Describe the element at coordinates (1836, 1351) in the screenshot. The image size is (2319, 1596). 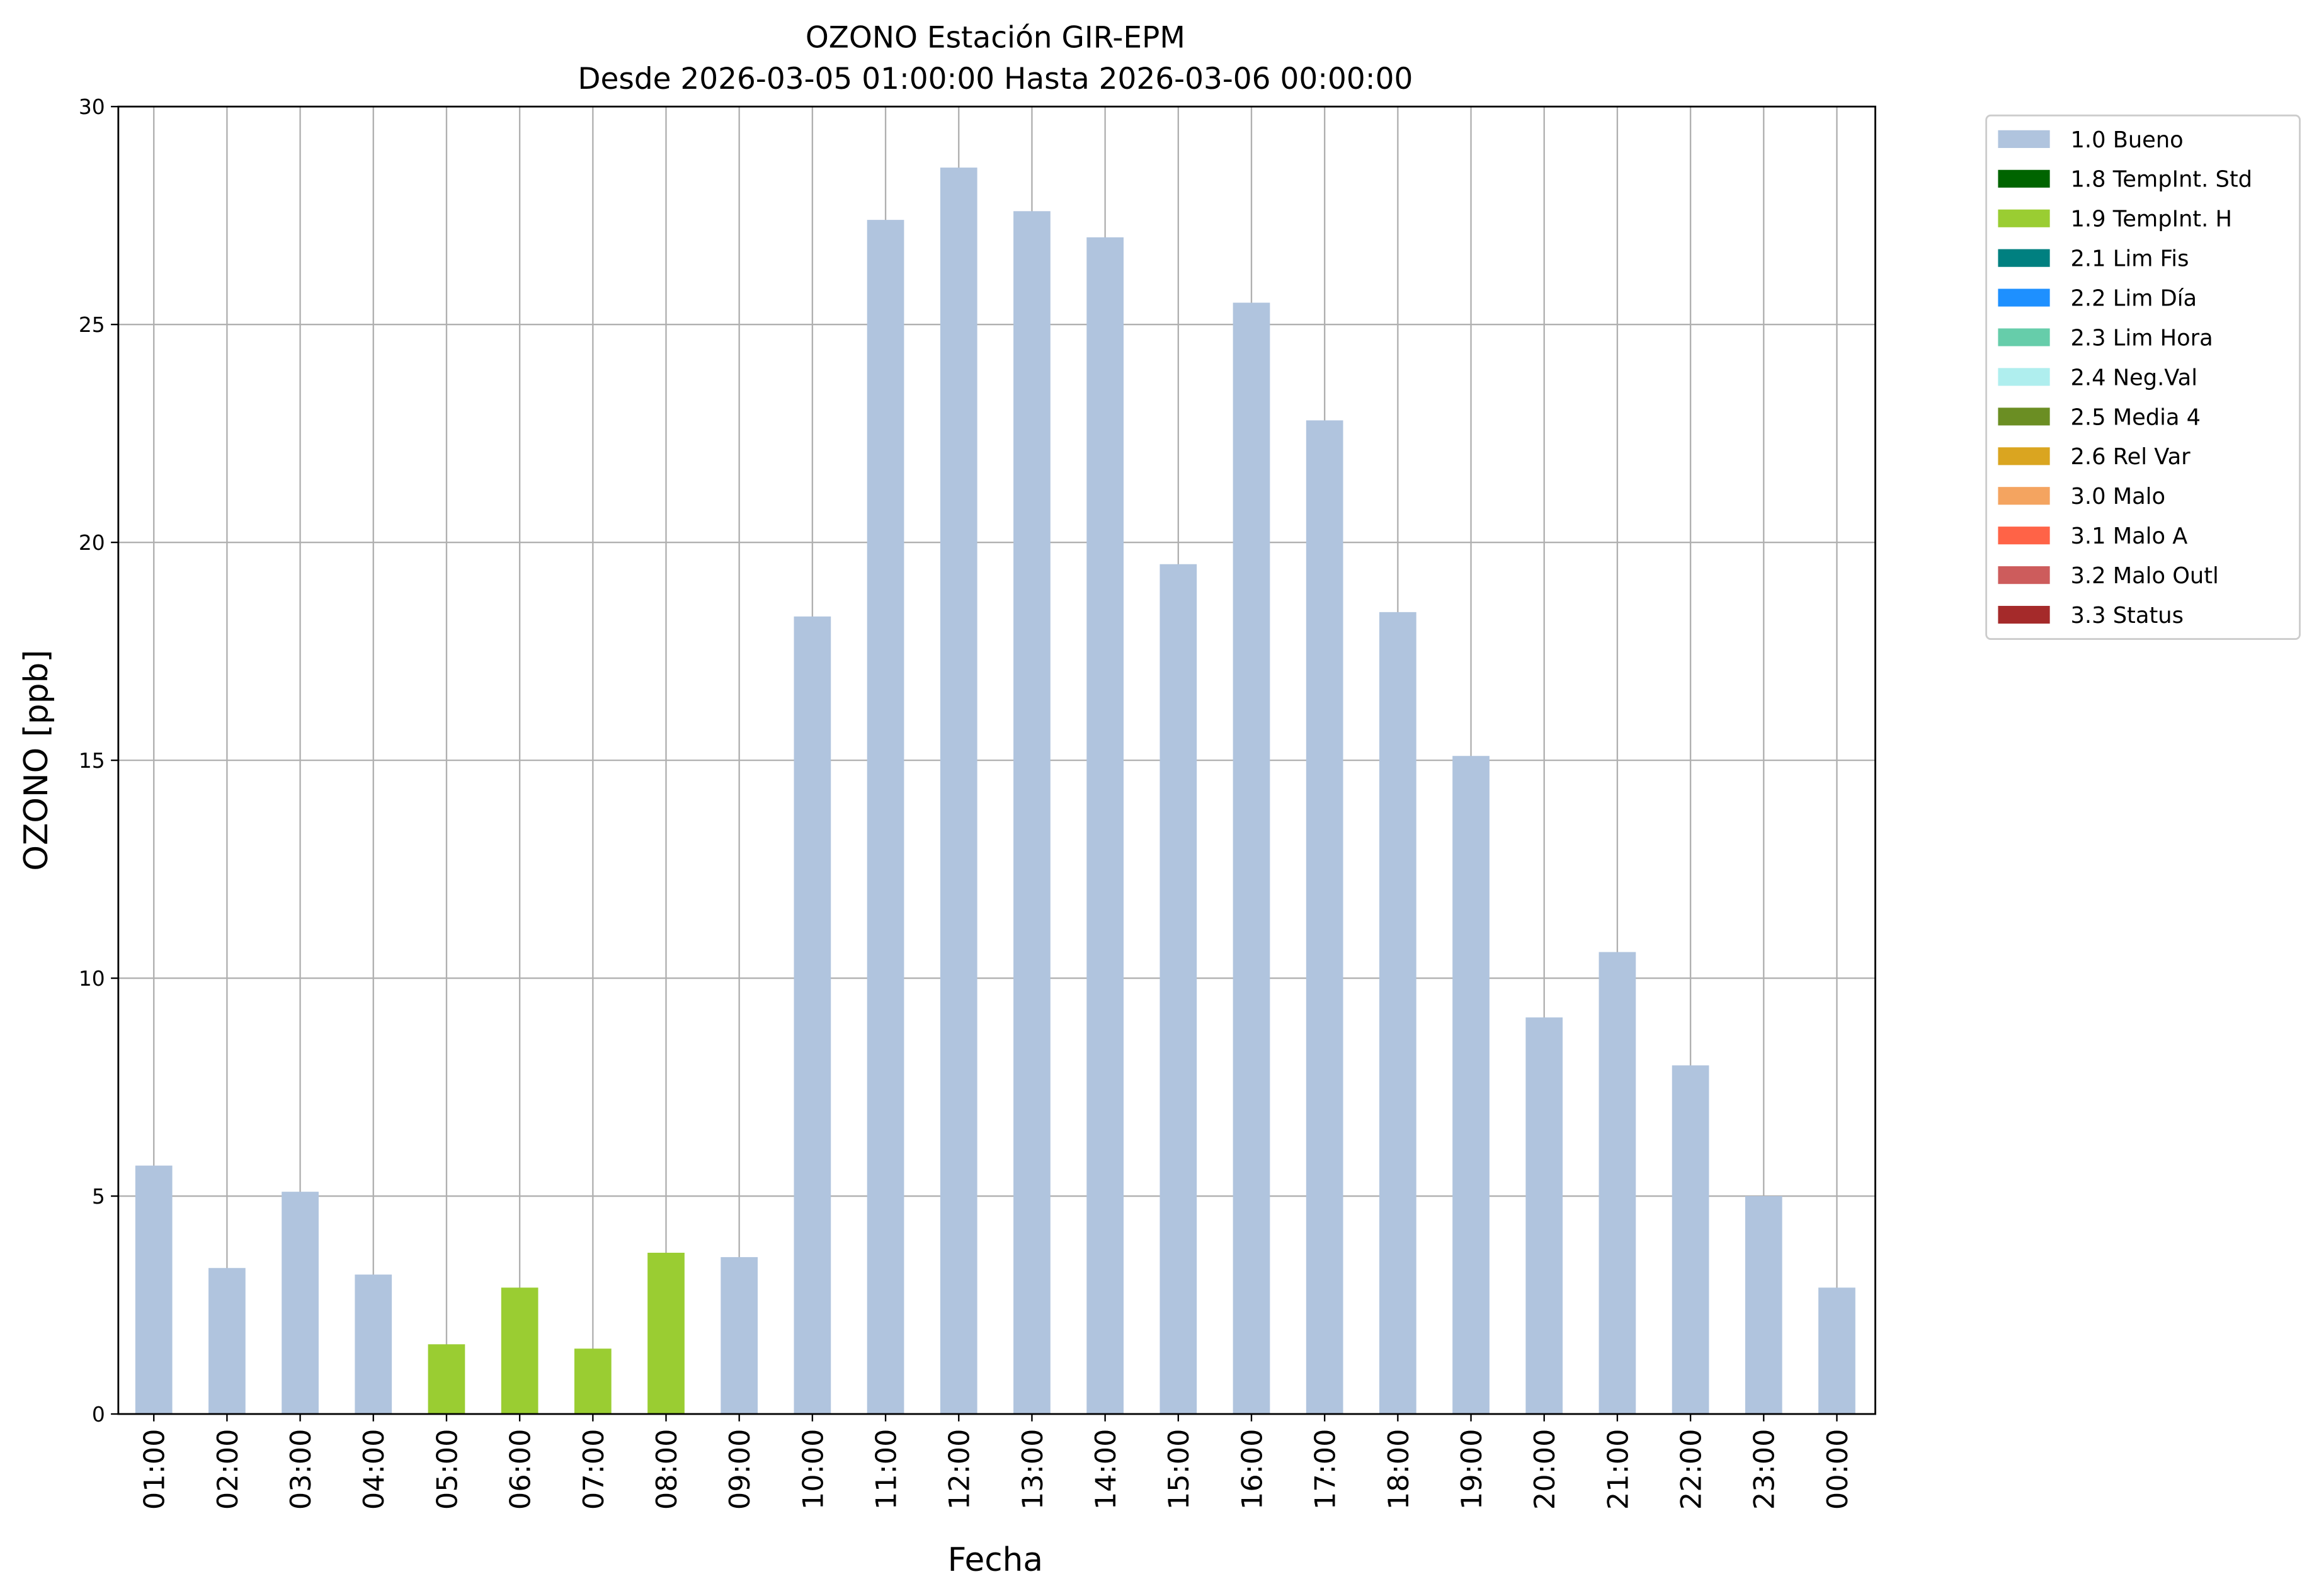
I see `bar-00:00` at that location.